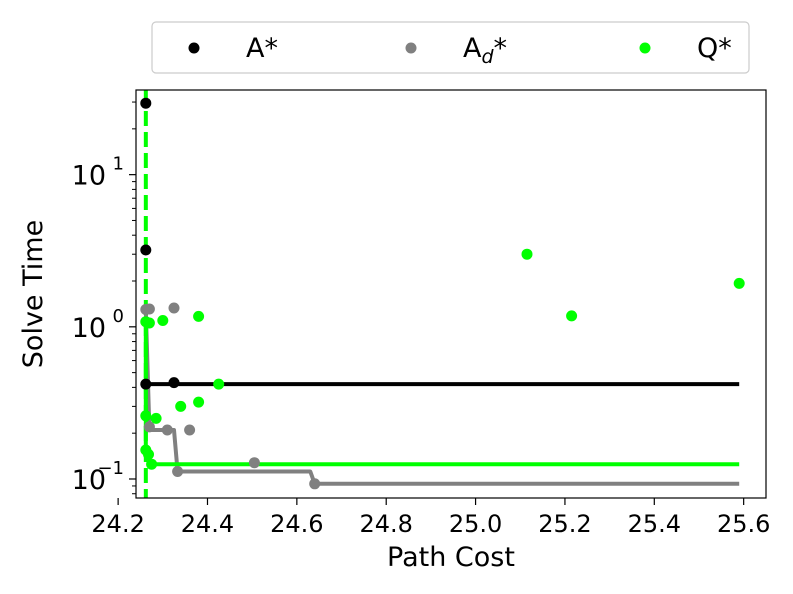 The width and height of the screenshot is (793, 594). I want to click on y-tick-exponent: 1, so click(118, 164).